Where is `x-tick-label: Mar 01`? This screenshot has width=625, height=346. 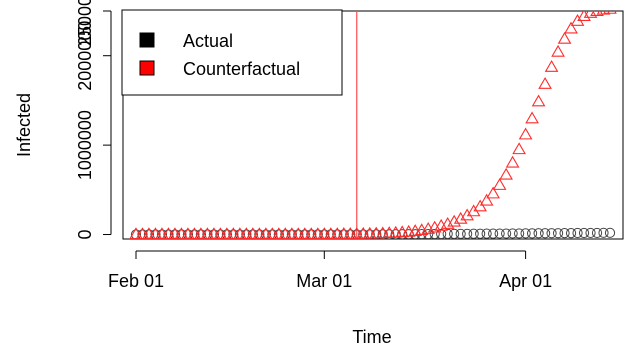 x-tick-label: Mar 01 is located at coordinates (324, 281).